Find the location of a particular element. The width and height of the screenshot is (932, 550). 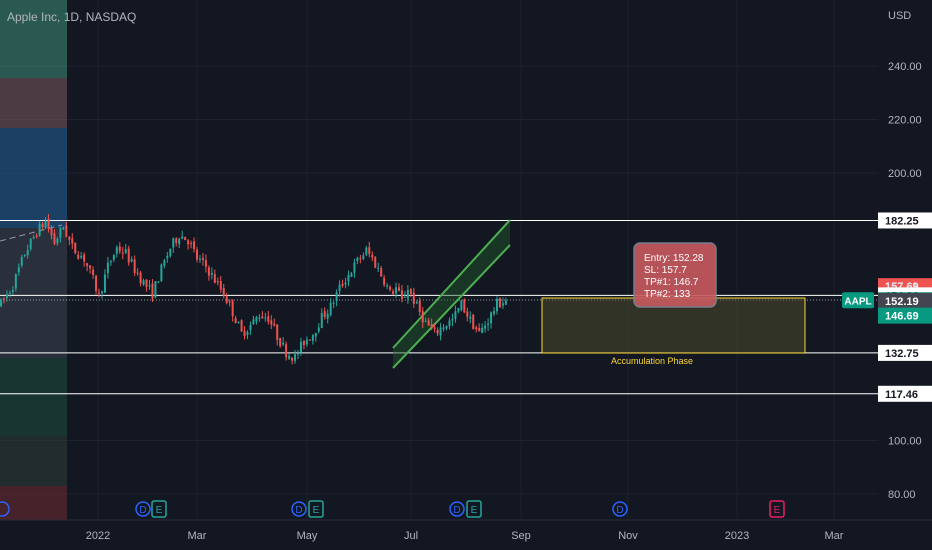

currency-label: USD is located at coordinates (899, 16).